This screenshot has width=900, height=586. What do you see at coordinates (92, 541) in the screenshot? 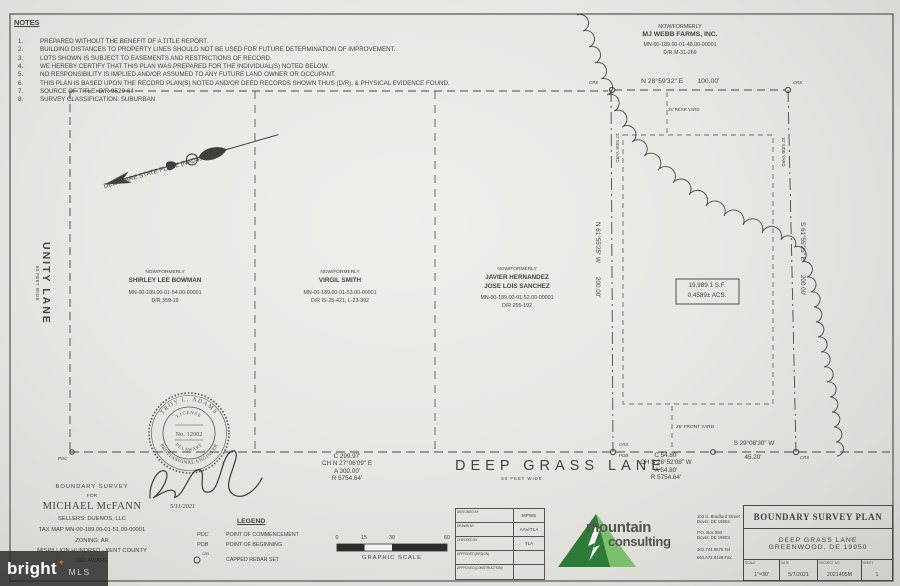
I see `zoning-line: ZONING: AR` at bounding box center [92, 541].